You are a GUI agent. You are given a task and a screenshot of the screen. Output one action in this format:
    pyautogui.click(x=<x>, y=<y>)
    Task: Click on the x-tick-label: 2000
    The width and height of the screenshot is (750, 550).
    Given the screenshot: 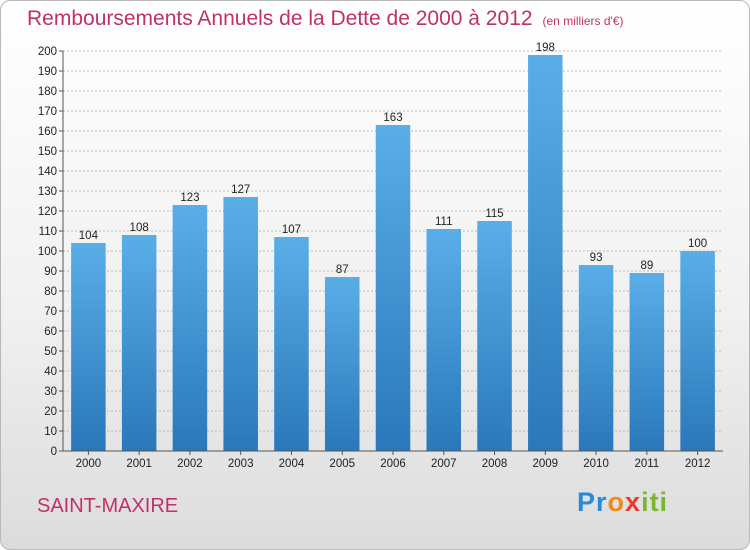 What is the action you would take?
    pyautogui.click(x=89, y=464)
    